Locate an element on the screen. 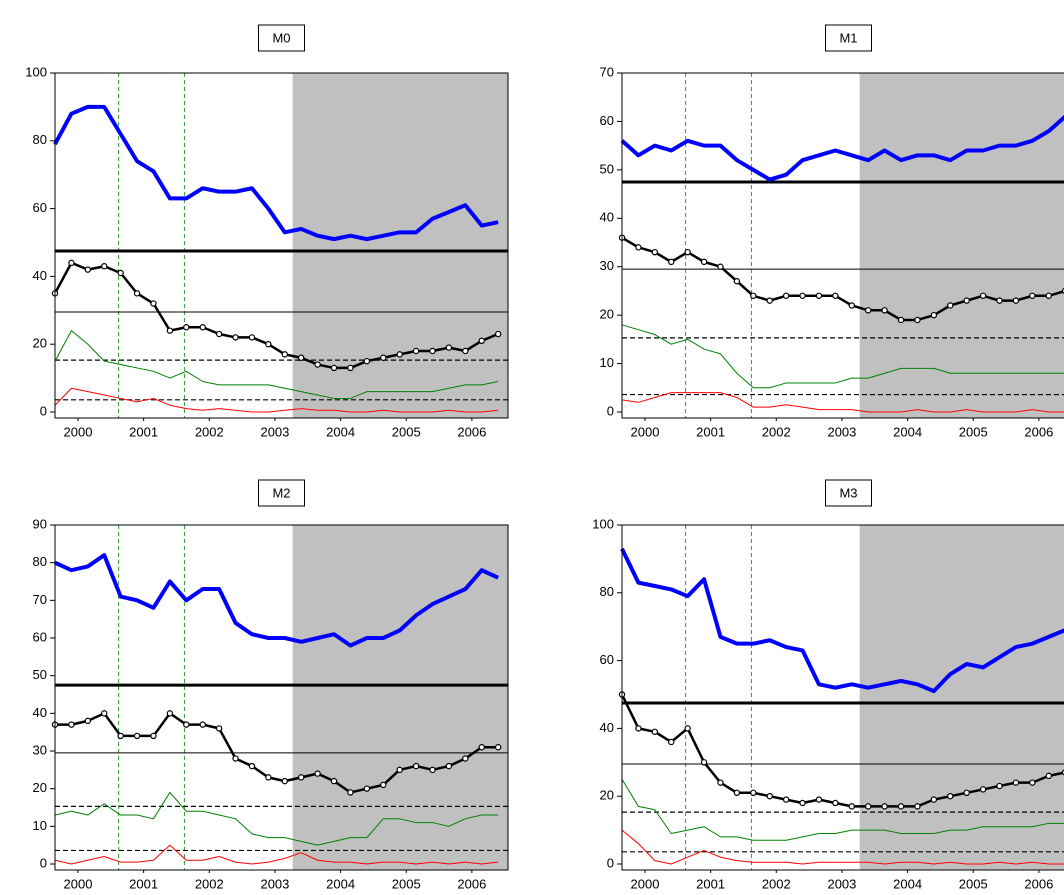 The height and width of the screenshot is (895, 1064). chart-title: M0 is located at coordinates (281, 37).